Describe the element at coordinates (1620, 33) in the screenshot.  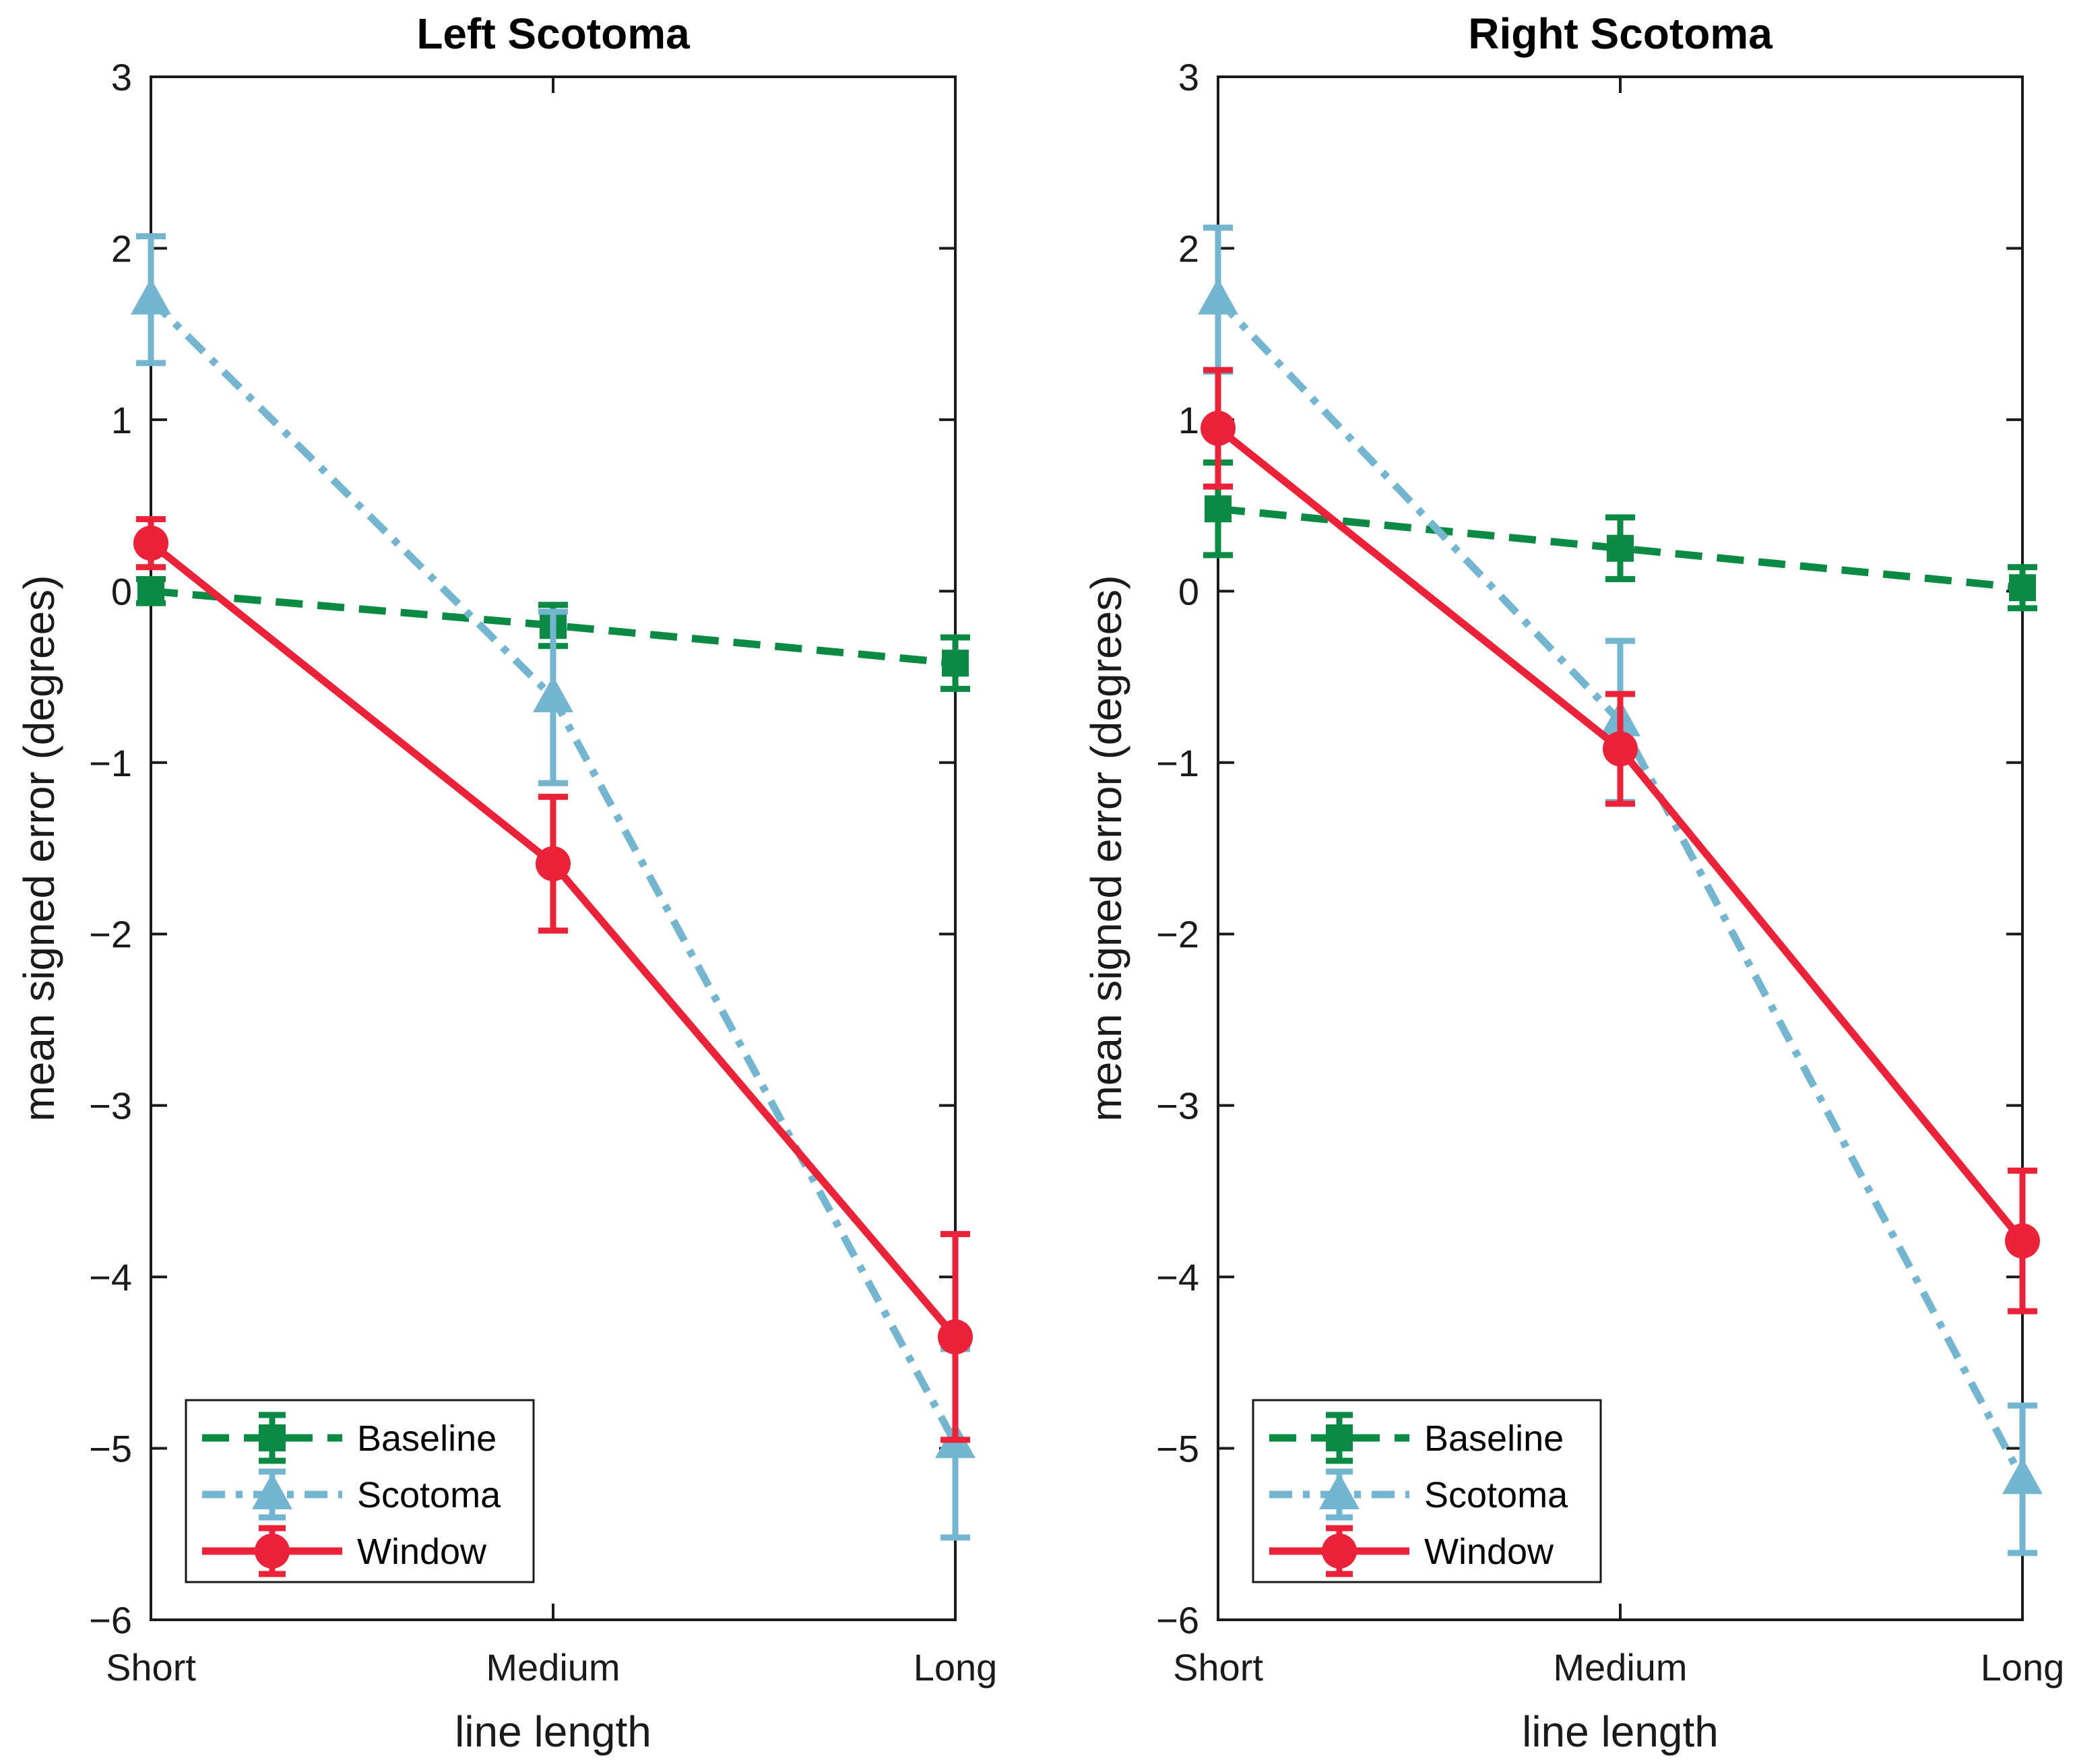
I see `chart-title: Right Scotoma` at that location.